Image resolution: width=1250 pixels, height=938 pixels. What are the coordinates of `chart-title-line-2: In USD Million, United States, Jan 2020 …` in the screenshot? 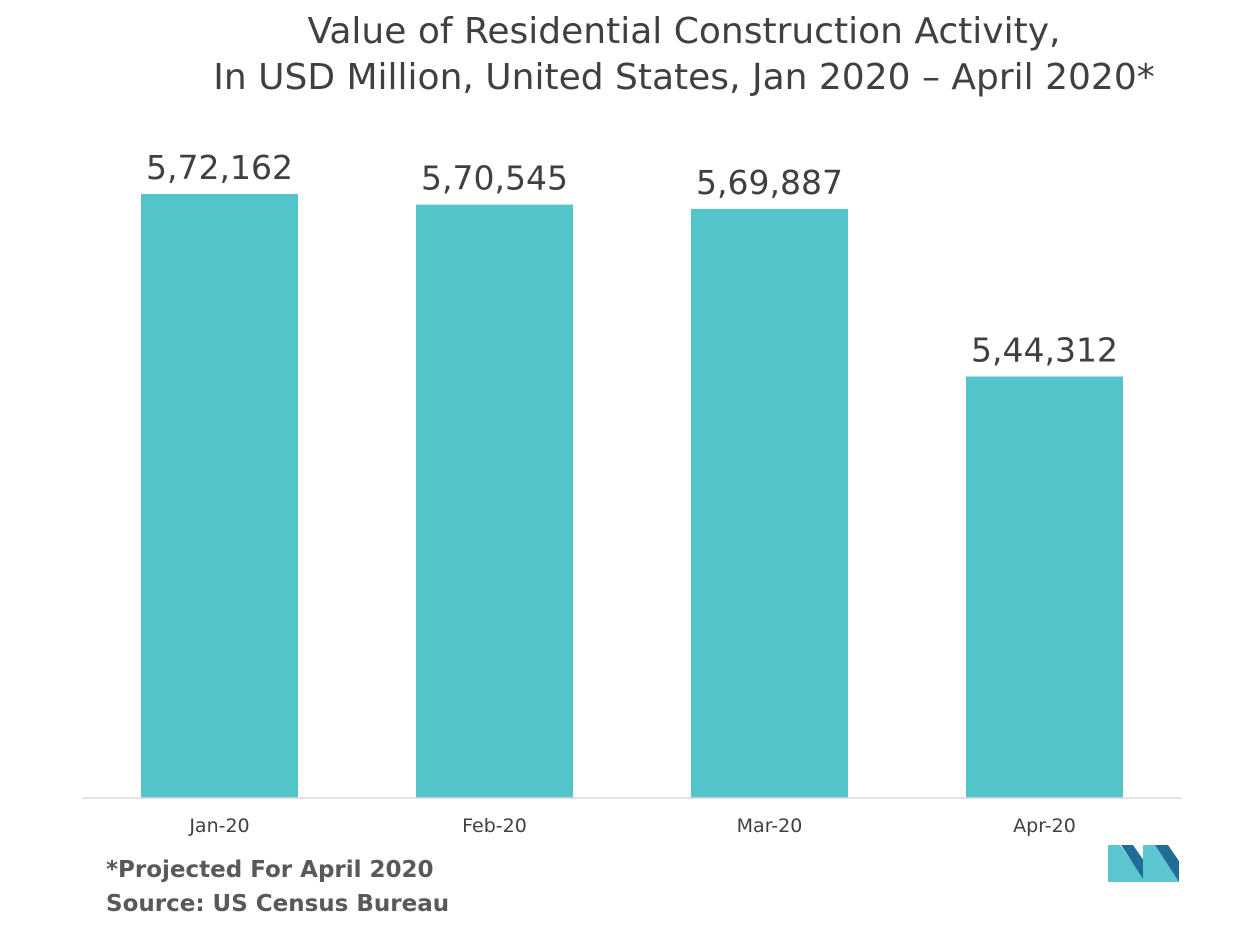 It's located at (683, 77).